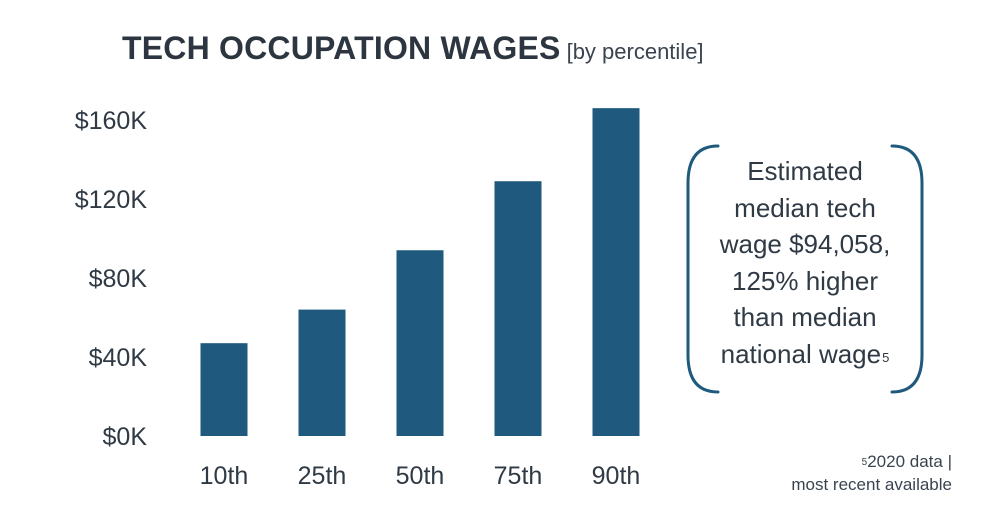 This screenshot has width=982, height=508. Describe the element at coordinates (111, 200) in the screenshot. I see `y-tick-label: $120K` at that location.